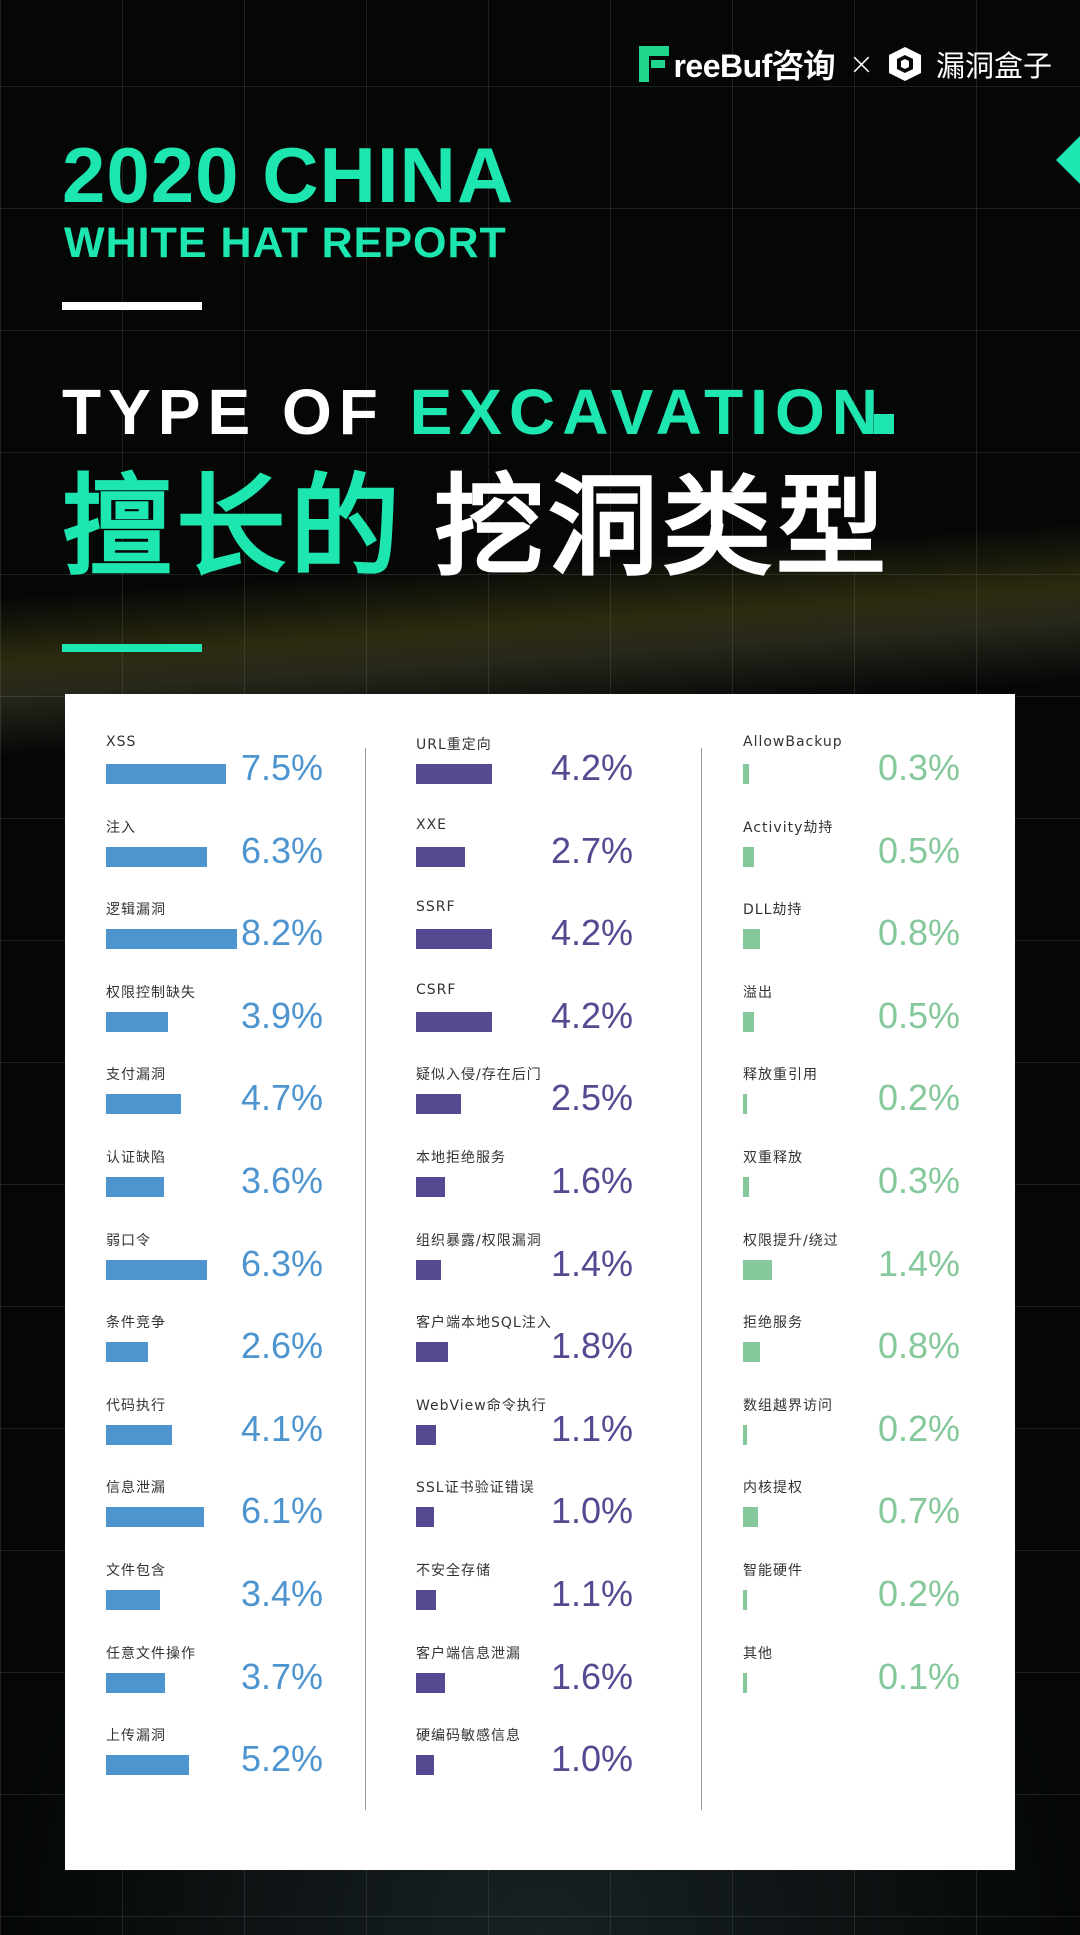 This screenshot has height=1935, width=1080. Describe the element at coordinates (773, 910) in the screenshot. I see `chart-item-label: DLL劫持` at that location.